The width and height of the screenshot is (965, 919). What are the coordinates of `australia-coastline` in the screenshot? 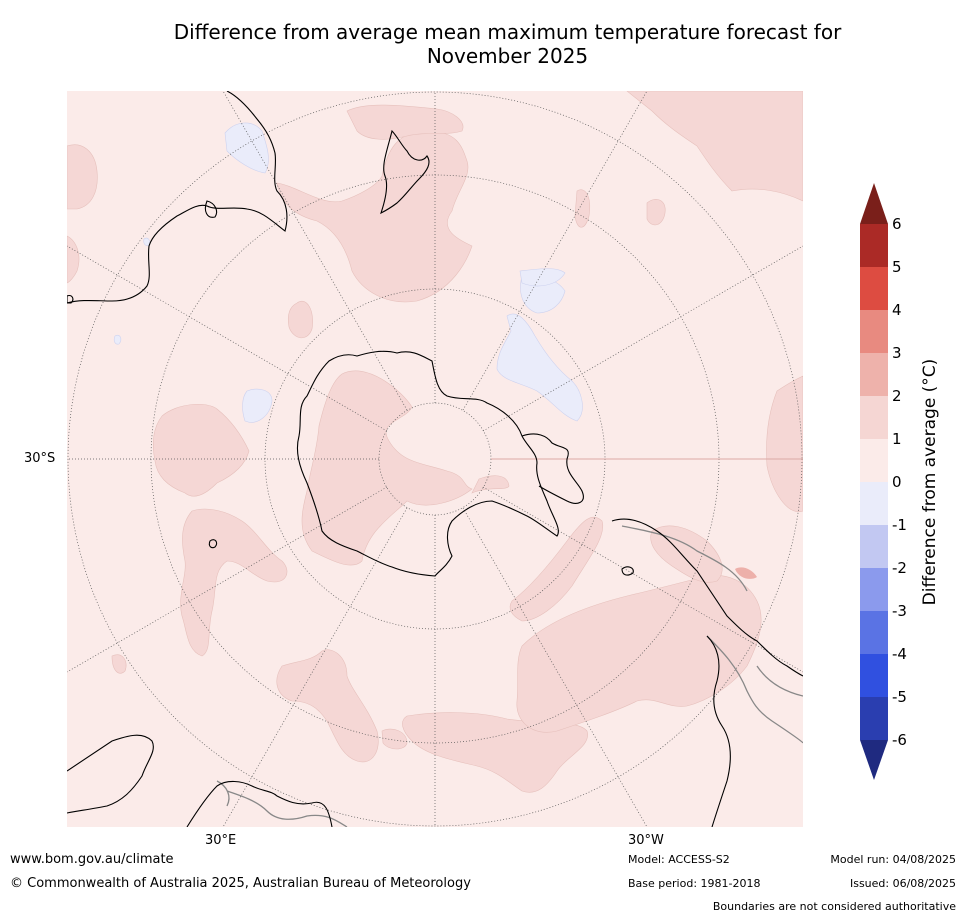 It's located at (177, 197).